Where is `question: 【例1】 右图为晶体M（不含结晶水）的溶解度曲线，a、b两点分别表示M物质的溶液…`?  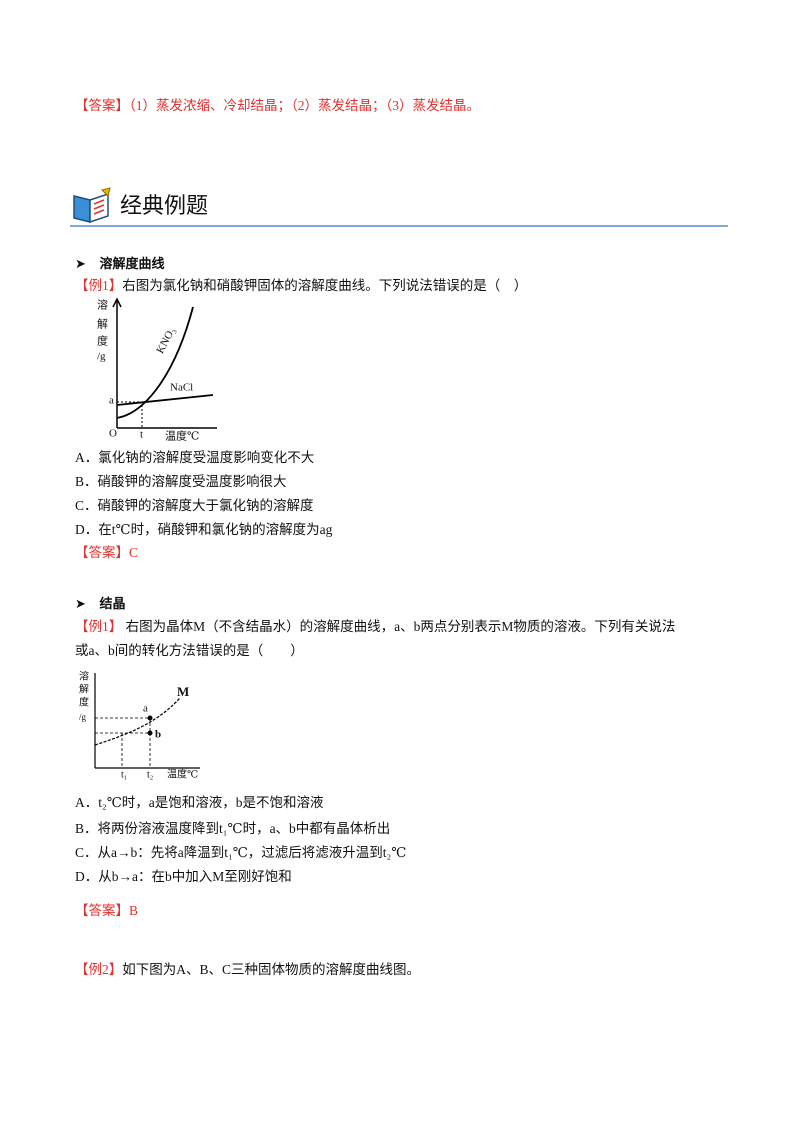
question: 【例1】 右图为晶体M（不含结晶水）的溶解度曲线，a、b两点分别表示M物质的溶液… is located at coordinates (375, 625).